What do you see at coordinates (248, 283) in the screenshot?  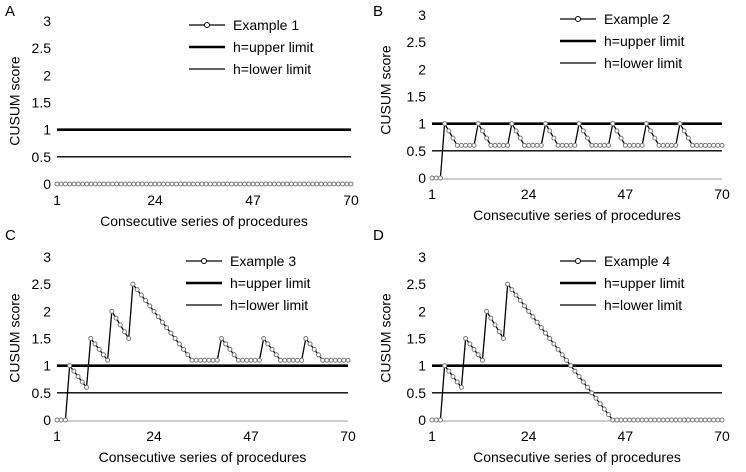 I see `legend: Example 3 h=upper limit h=lower limit` at bounding box center [248, 283].